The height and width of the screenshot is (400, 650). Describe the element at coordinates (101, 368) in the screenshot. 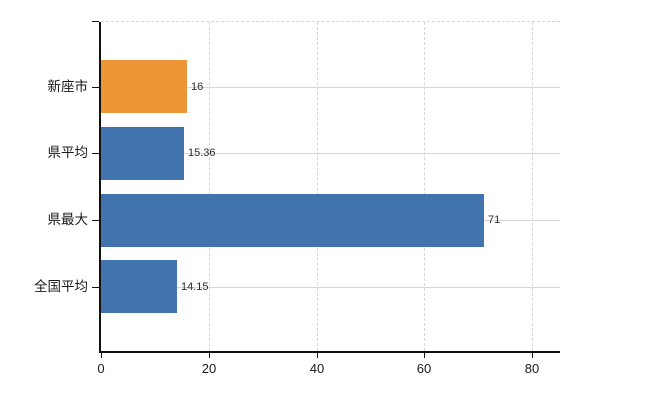

I see `x-tick-label: 0` at that location.